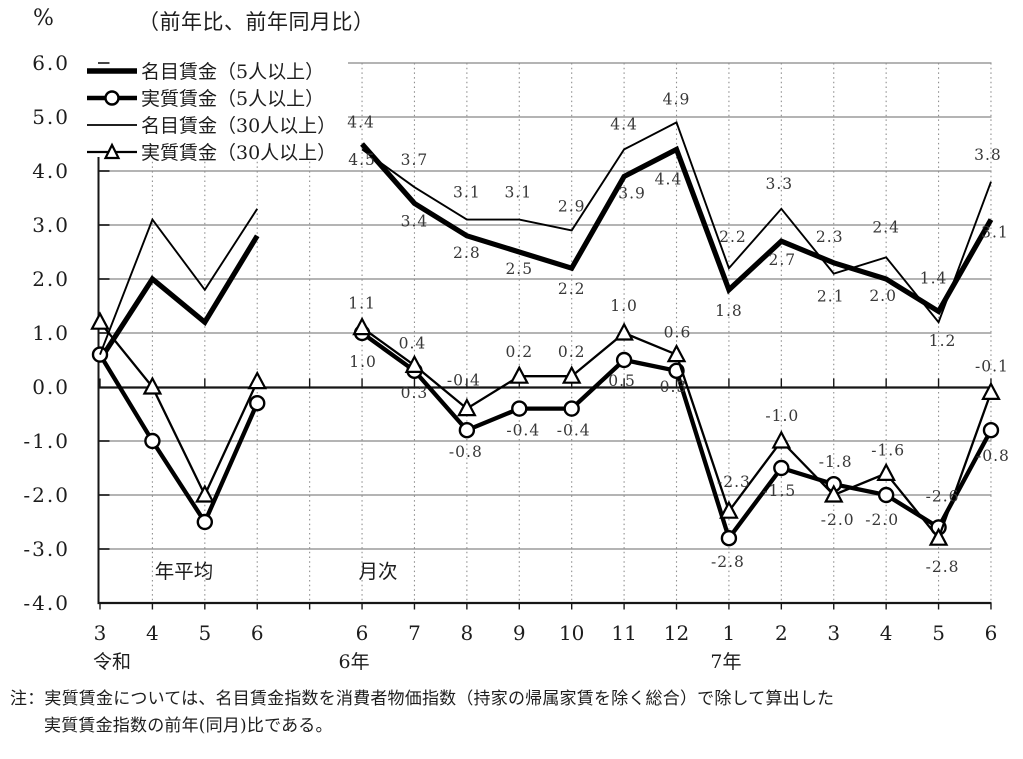  Describe the element at coordinates (992, 366) in the screenshot. I see `data-label: -0.1` at that location.